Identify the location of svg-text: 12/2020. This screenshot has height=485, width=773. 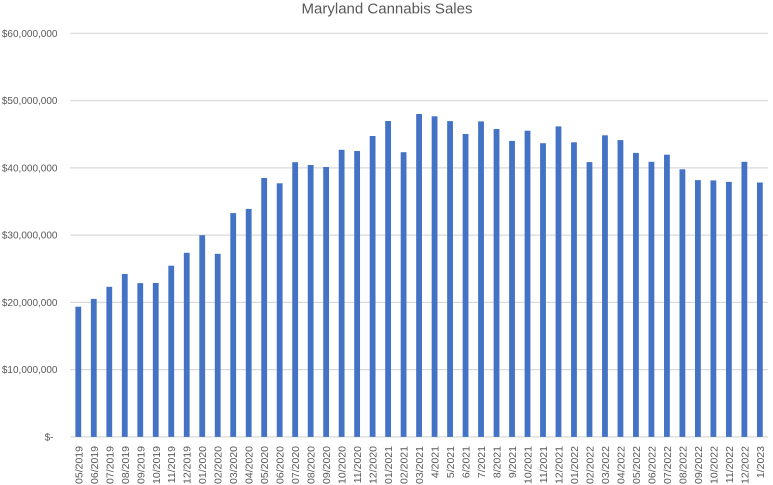
(374, 465).